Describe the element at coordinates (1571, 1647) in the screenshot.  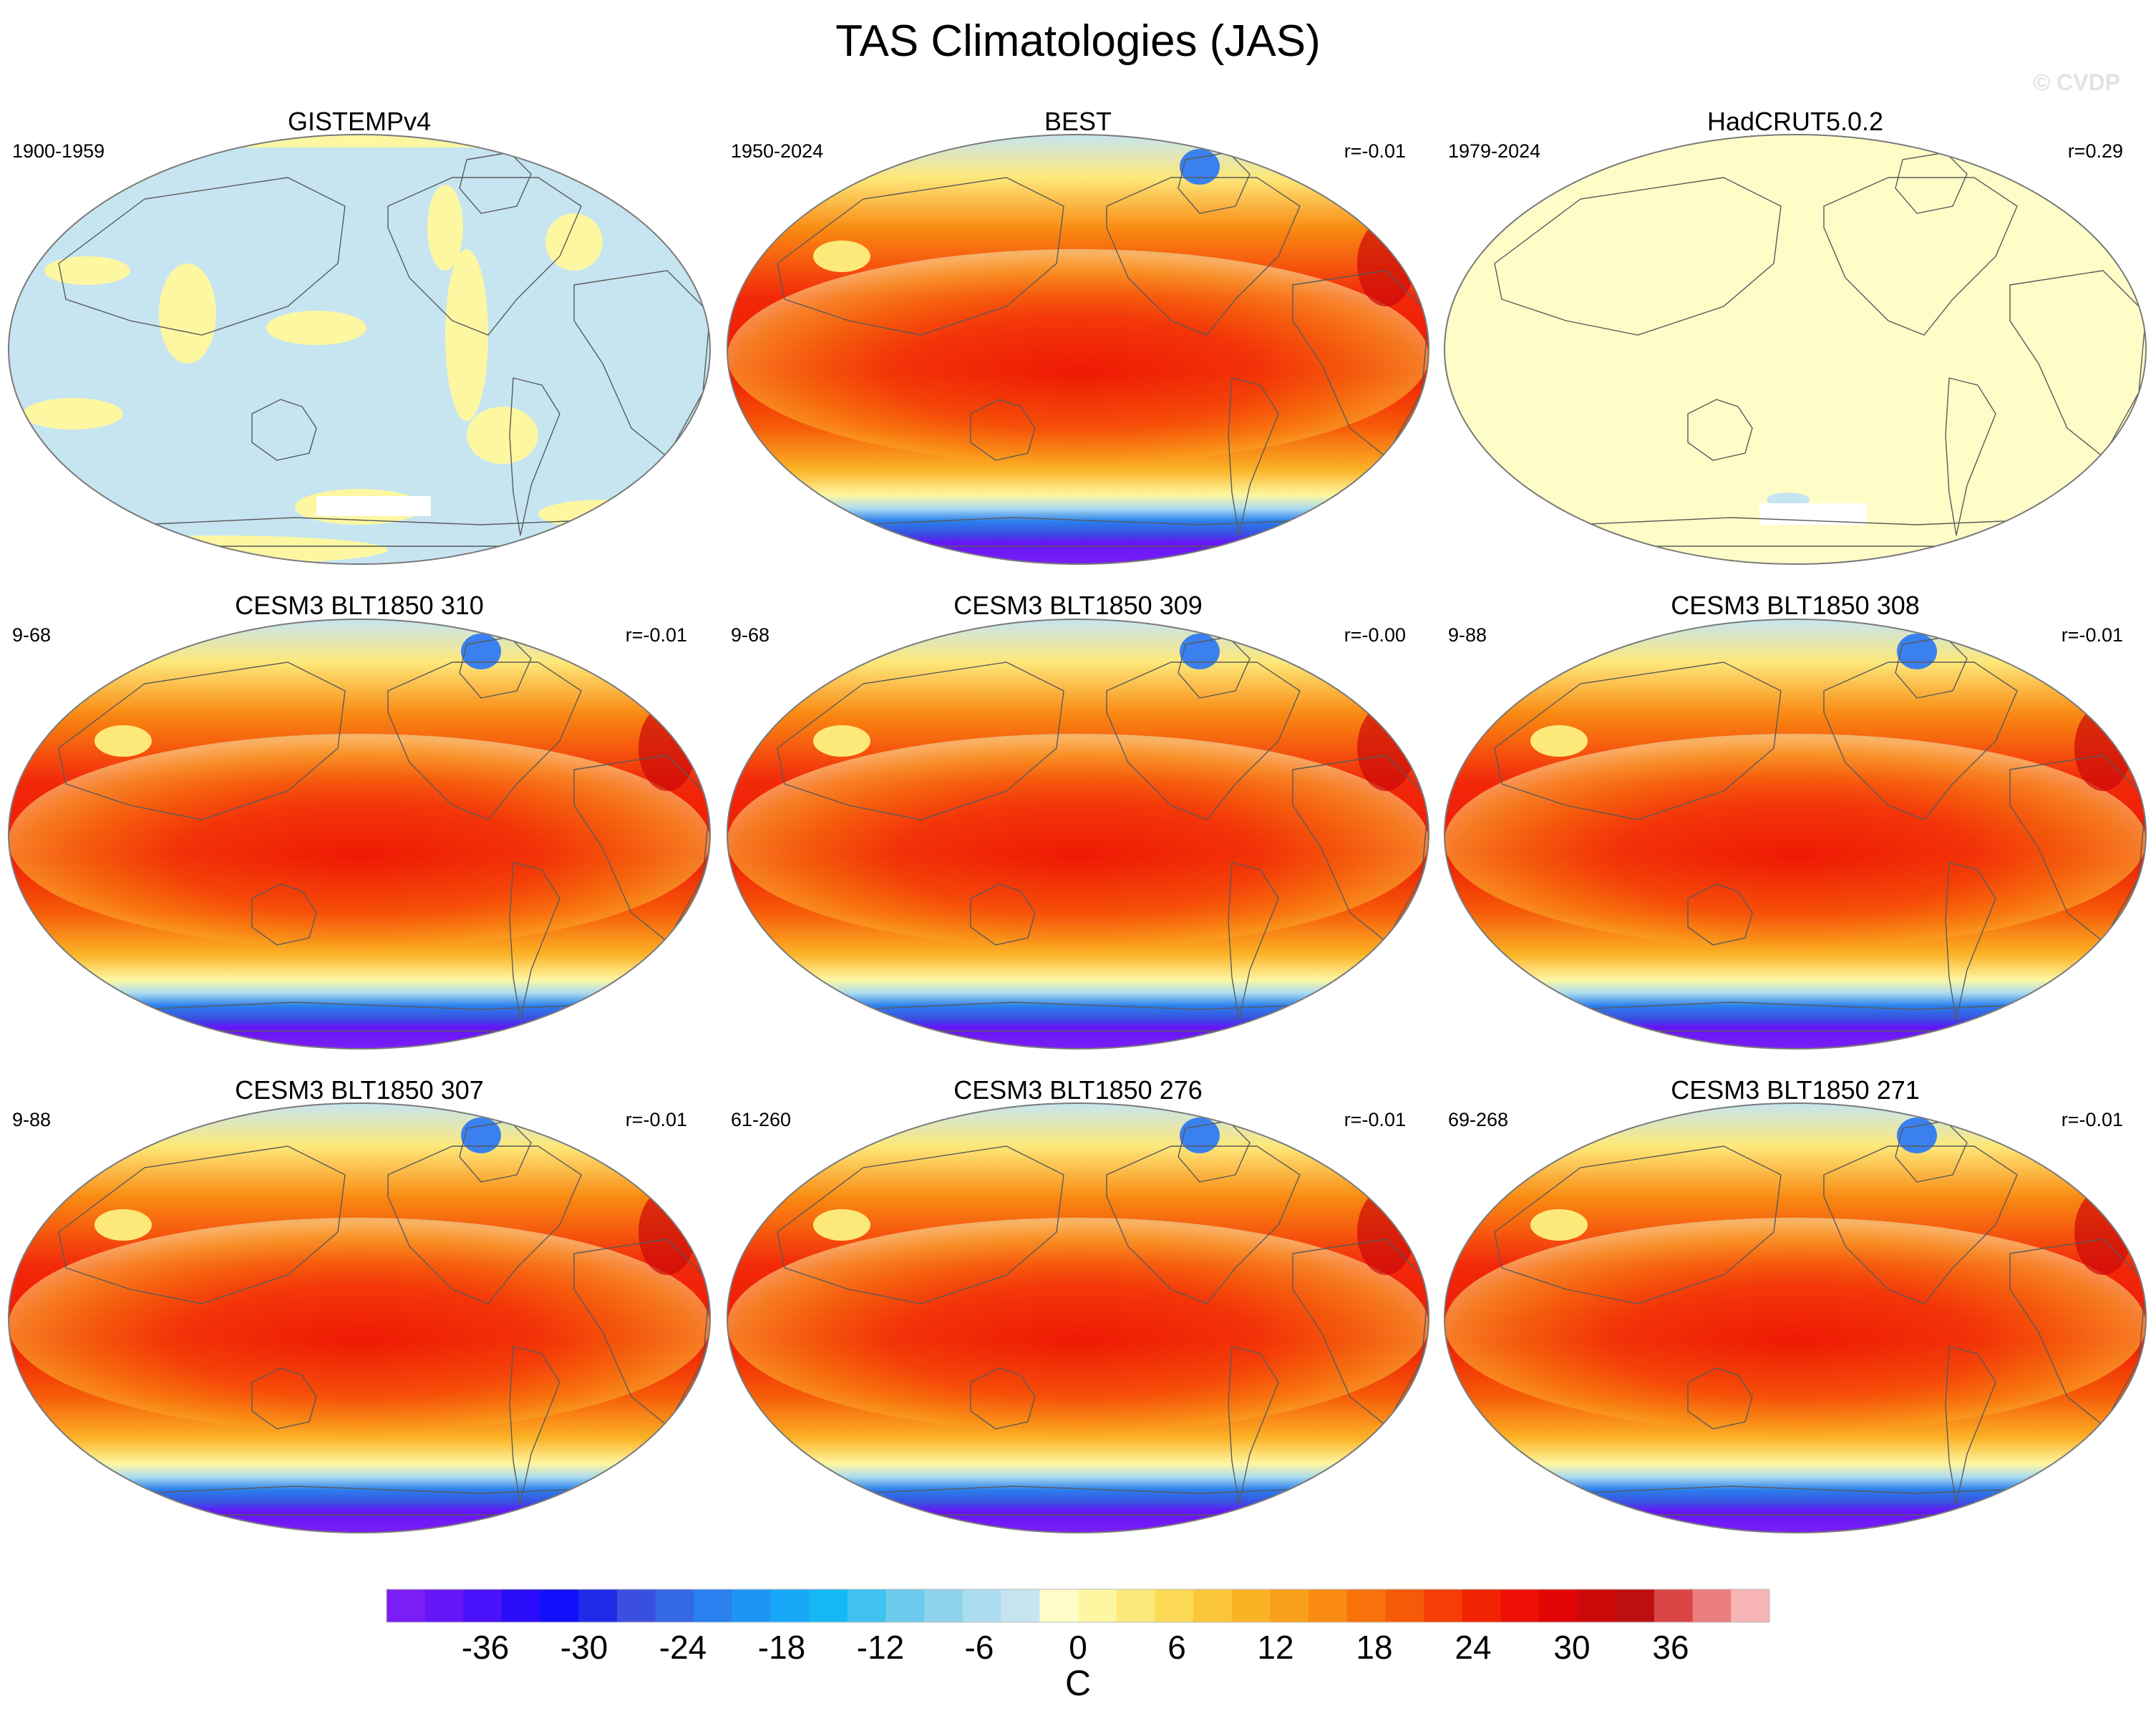
I see `colorbar-tick-label: 30` at that location.